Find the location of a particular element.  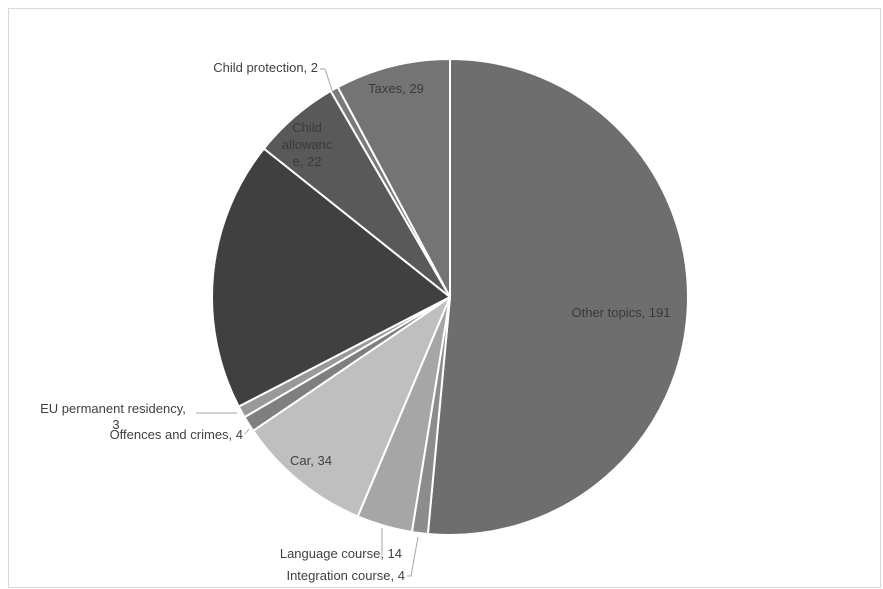

label-child-allowance: Child allowanc e, 22 is located at coordinates (307, 144).